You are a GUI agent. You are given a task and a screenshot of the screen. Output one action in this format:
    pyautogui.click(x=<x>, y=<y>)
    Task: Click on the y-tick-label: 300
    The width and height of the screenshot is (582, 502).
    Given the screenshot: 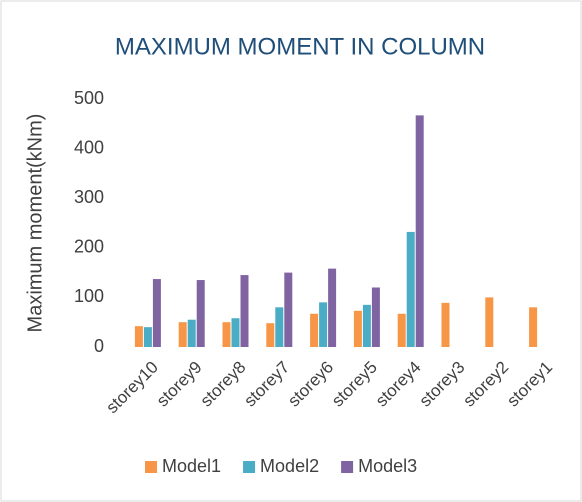 What is the action you would take?
    pyautogui.click(x=89, y=197)
    